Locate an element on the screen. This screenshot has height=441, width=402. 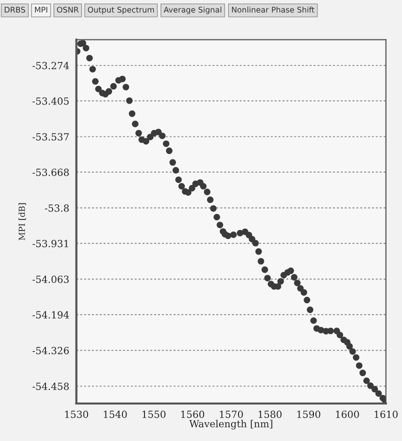
x-tick-label: 1600 is located at coordinates (347, 414).